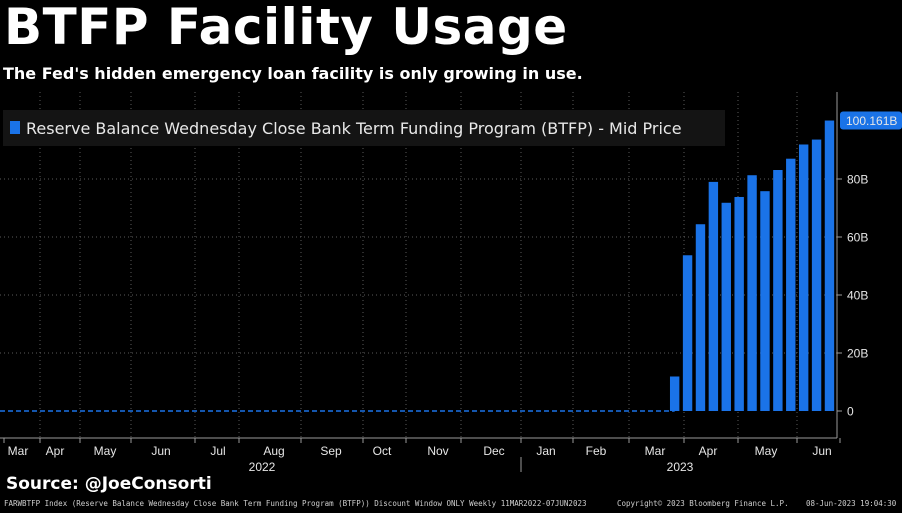 Image resolution: width=902 pixels, height=513 pixels. I want to click on legend-box, so click(364, 128).